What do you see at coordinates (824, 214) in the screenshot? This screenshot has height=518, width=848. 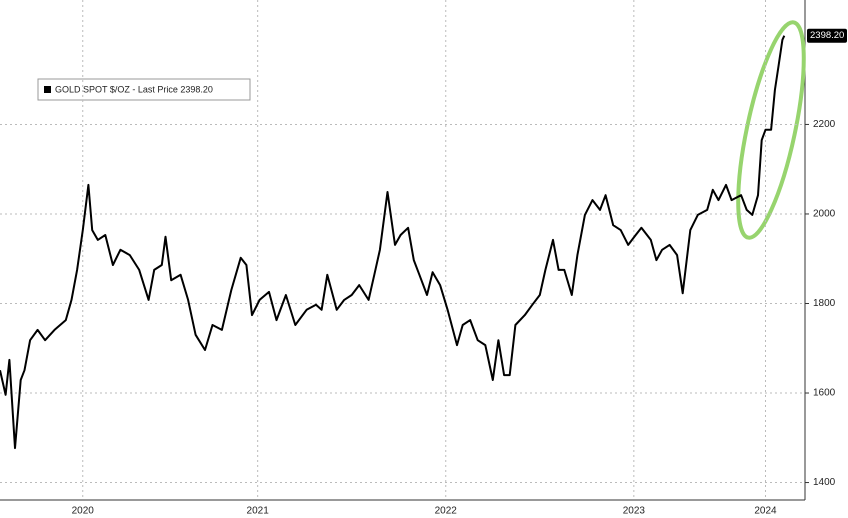 I see `y-tick-label: 2000` at bounding box center [824, 214].